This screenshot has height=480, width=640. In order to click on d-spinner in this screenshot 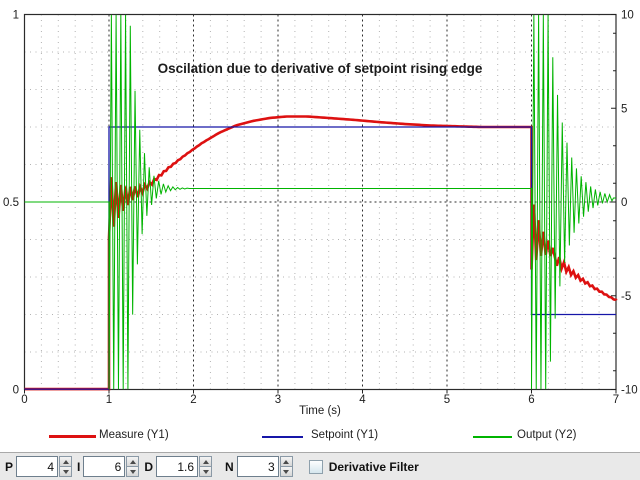, I will do `click(184, 466)`.